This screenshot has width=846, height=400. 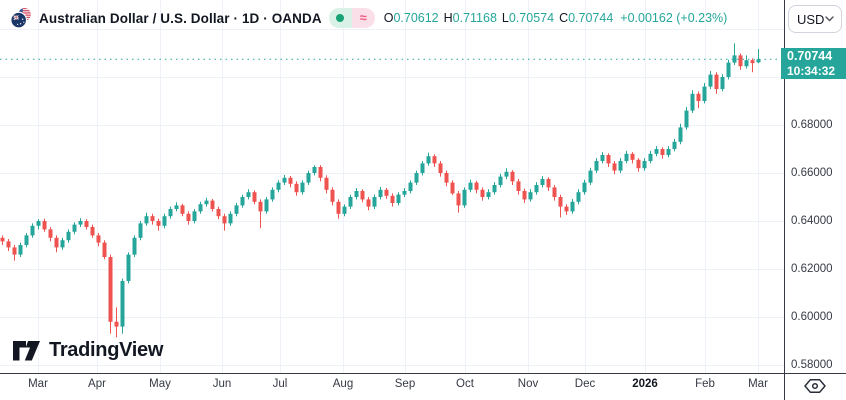 What do you see at coordinates (340, 18) in the screenshot?
I see `market-open-dot-icon` at bounding box center [340, 18].